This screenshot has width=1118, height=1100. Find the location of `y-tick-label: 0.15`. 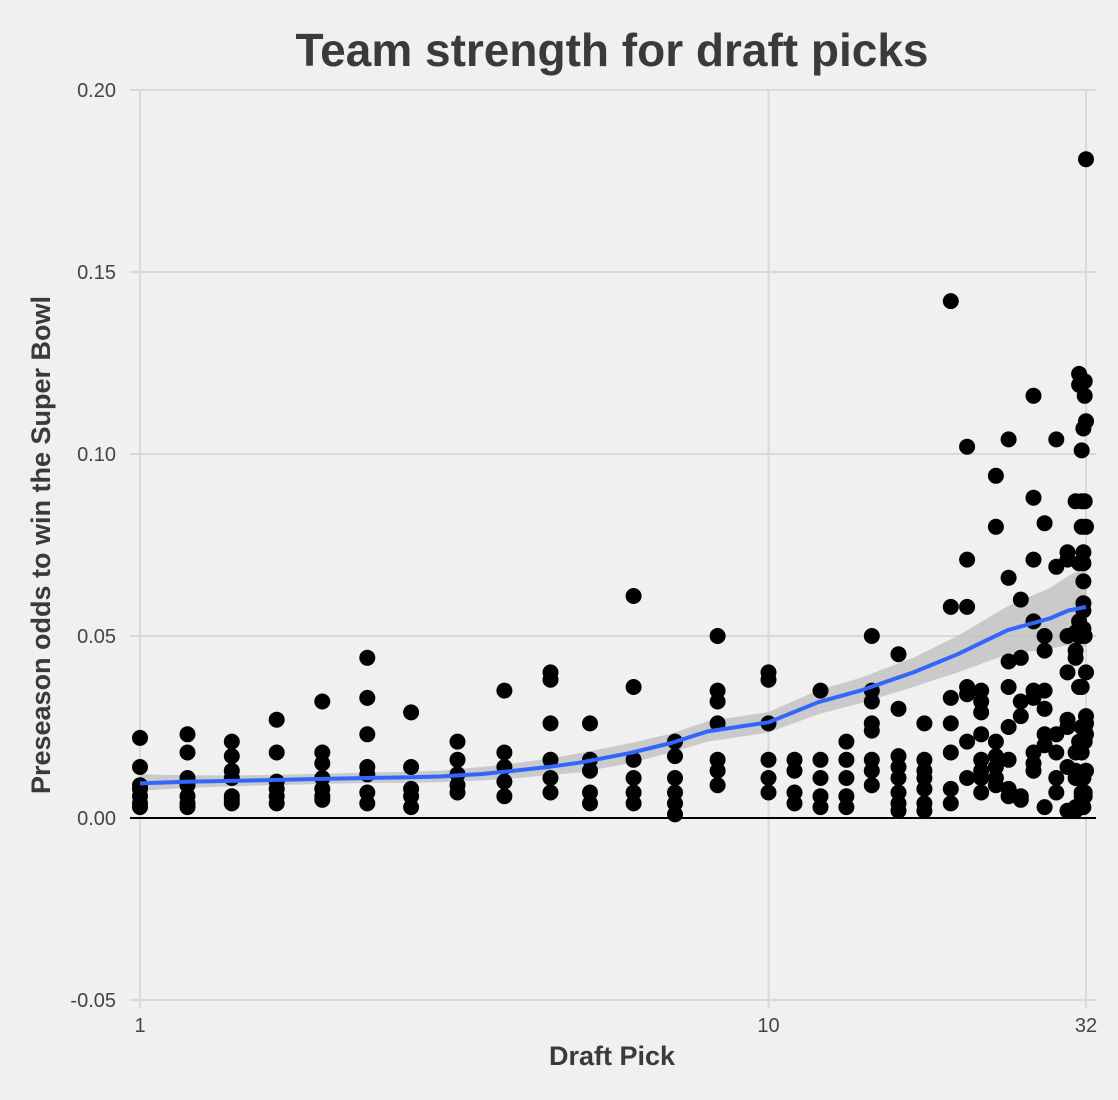

y-tick-label: 0.15 is located at coordinates (96, 273).